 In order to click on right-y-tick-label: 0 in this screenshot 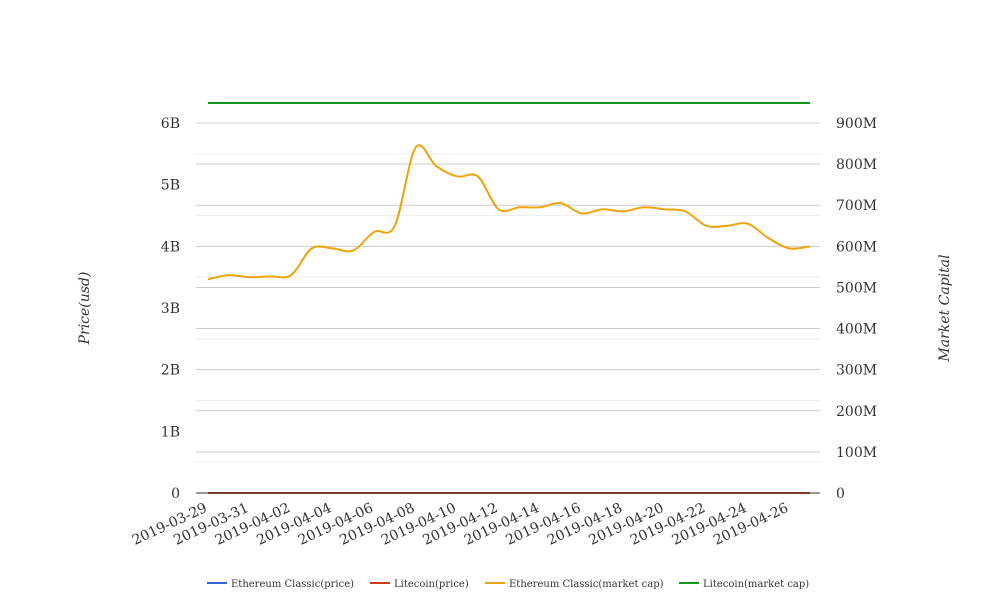, I will do `click(840, 494)`.